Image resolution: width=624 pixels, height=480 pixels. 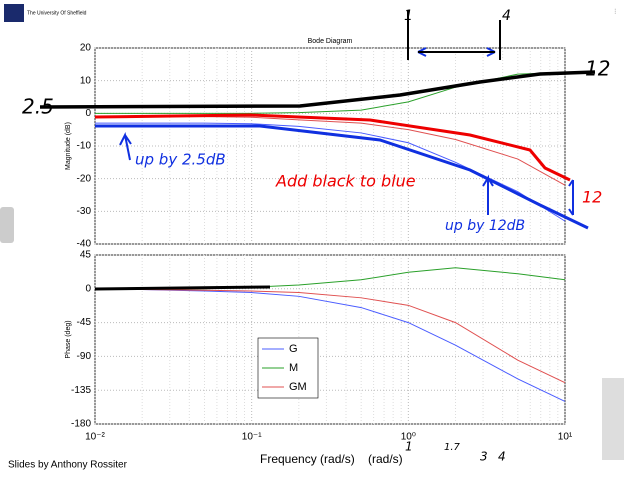 I want to click on annotation: 3, so click(x=484, y=457).